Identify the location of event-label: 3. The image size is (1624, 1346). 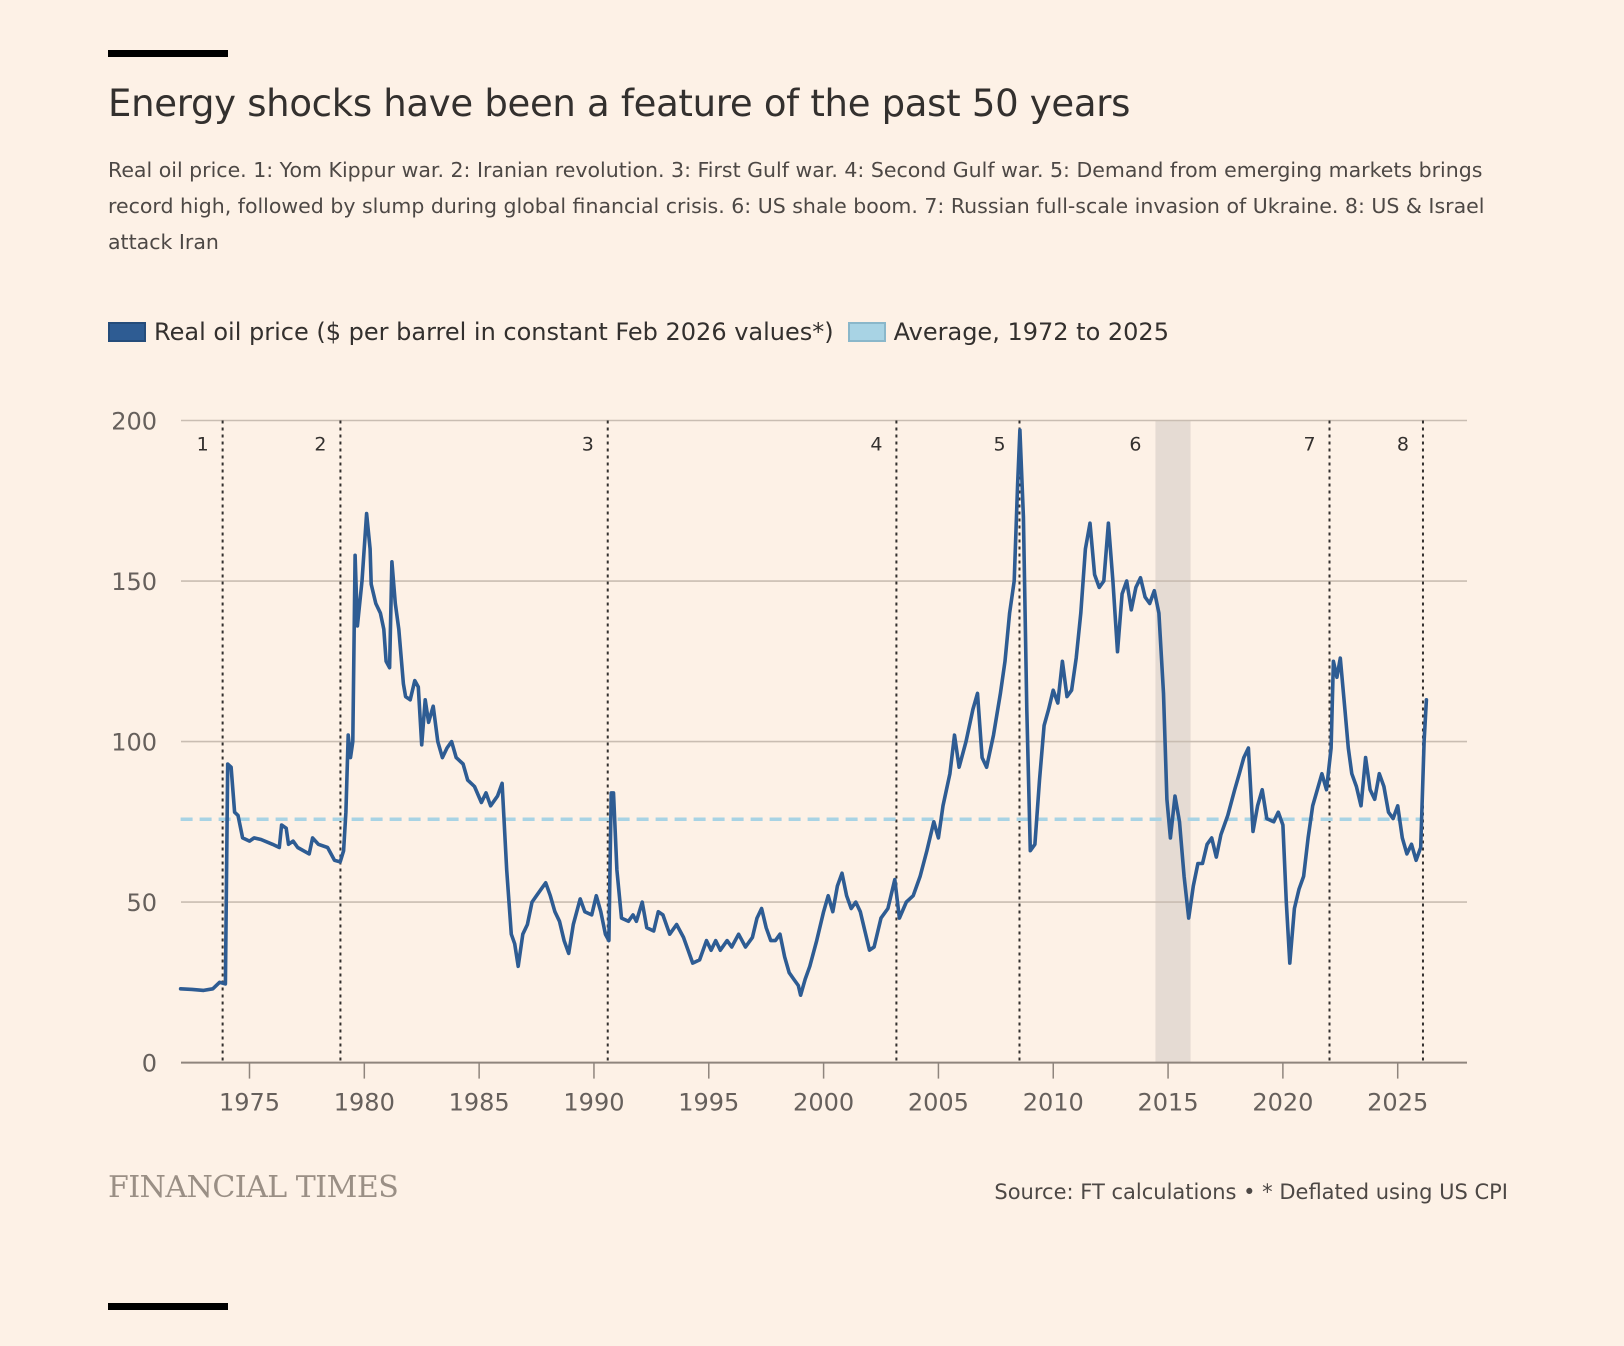
(588, 445).